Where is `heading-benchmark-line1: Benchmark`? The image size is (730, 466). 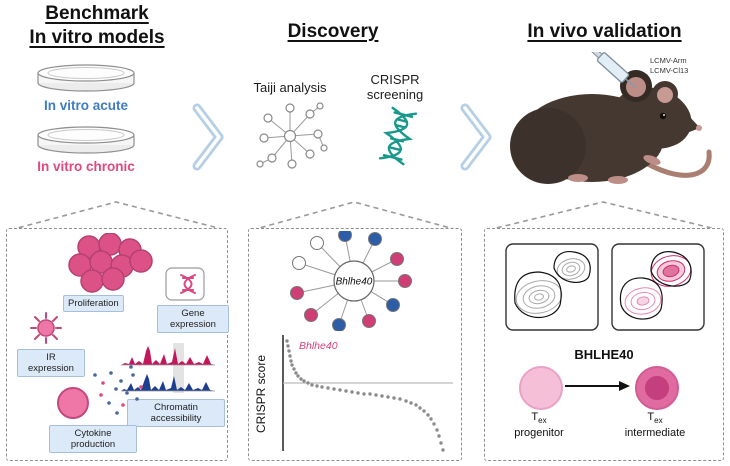 heading-benchmark-line1: Benchmark is located at coordinates (97, 13).